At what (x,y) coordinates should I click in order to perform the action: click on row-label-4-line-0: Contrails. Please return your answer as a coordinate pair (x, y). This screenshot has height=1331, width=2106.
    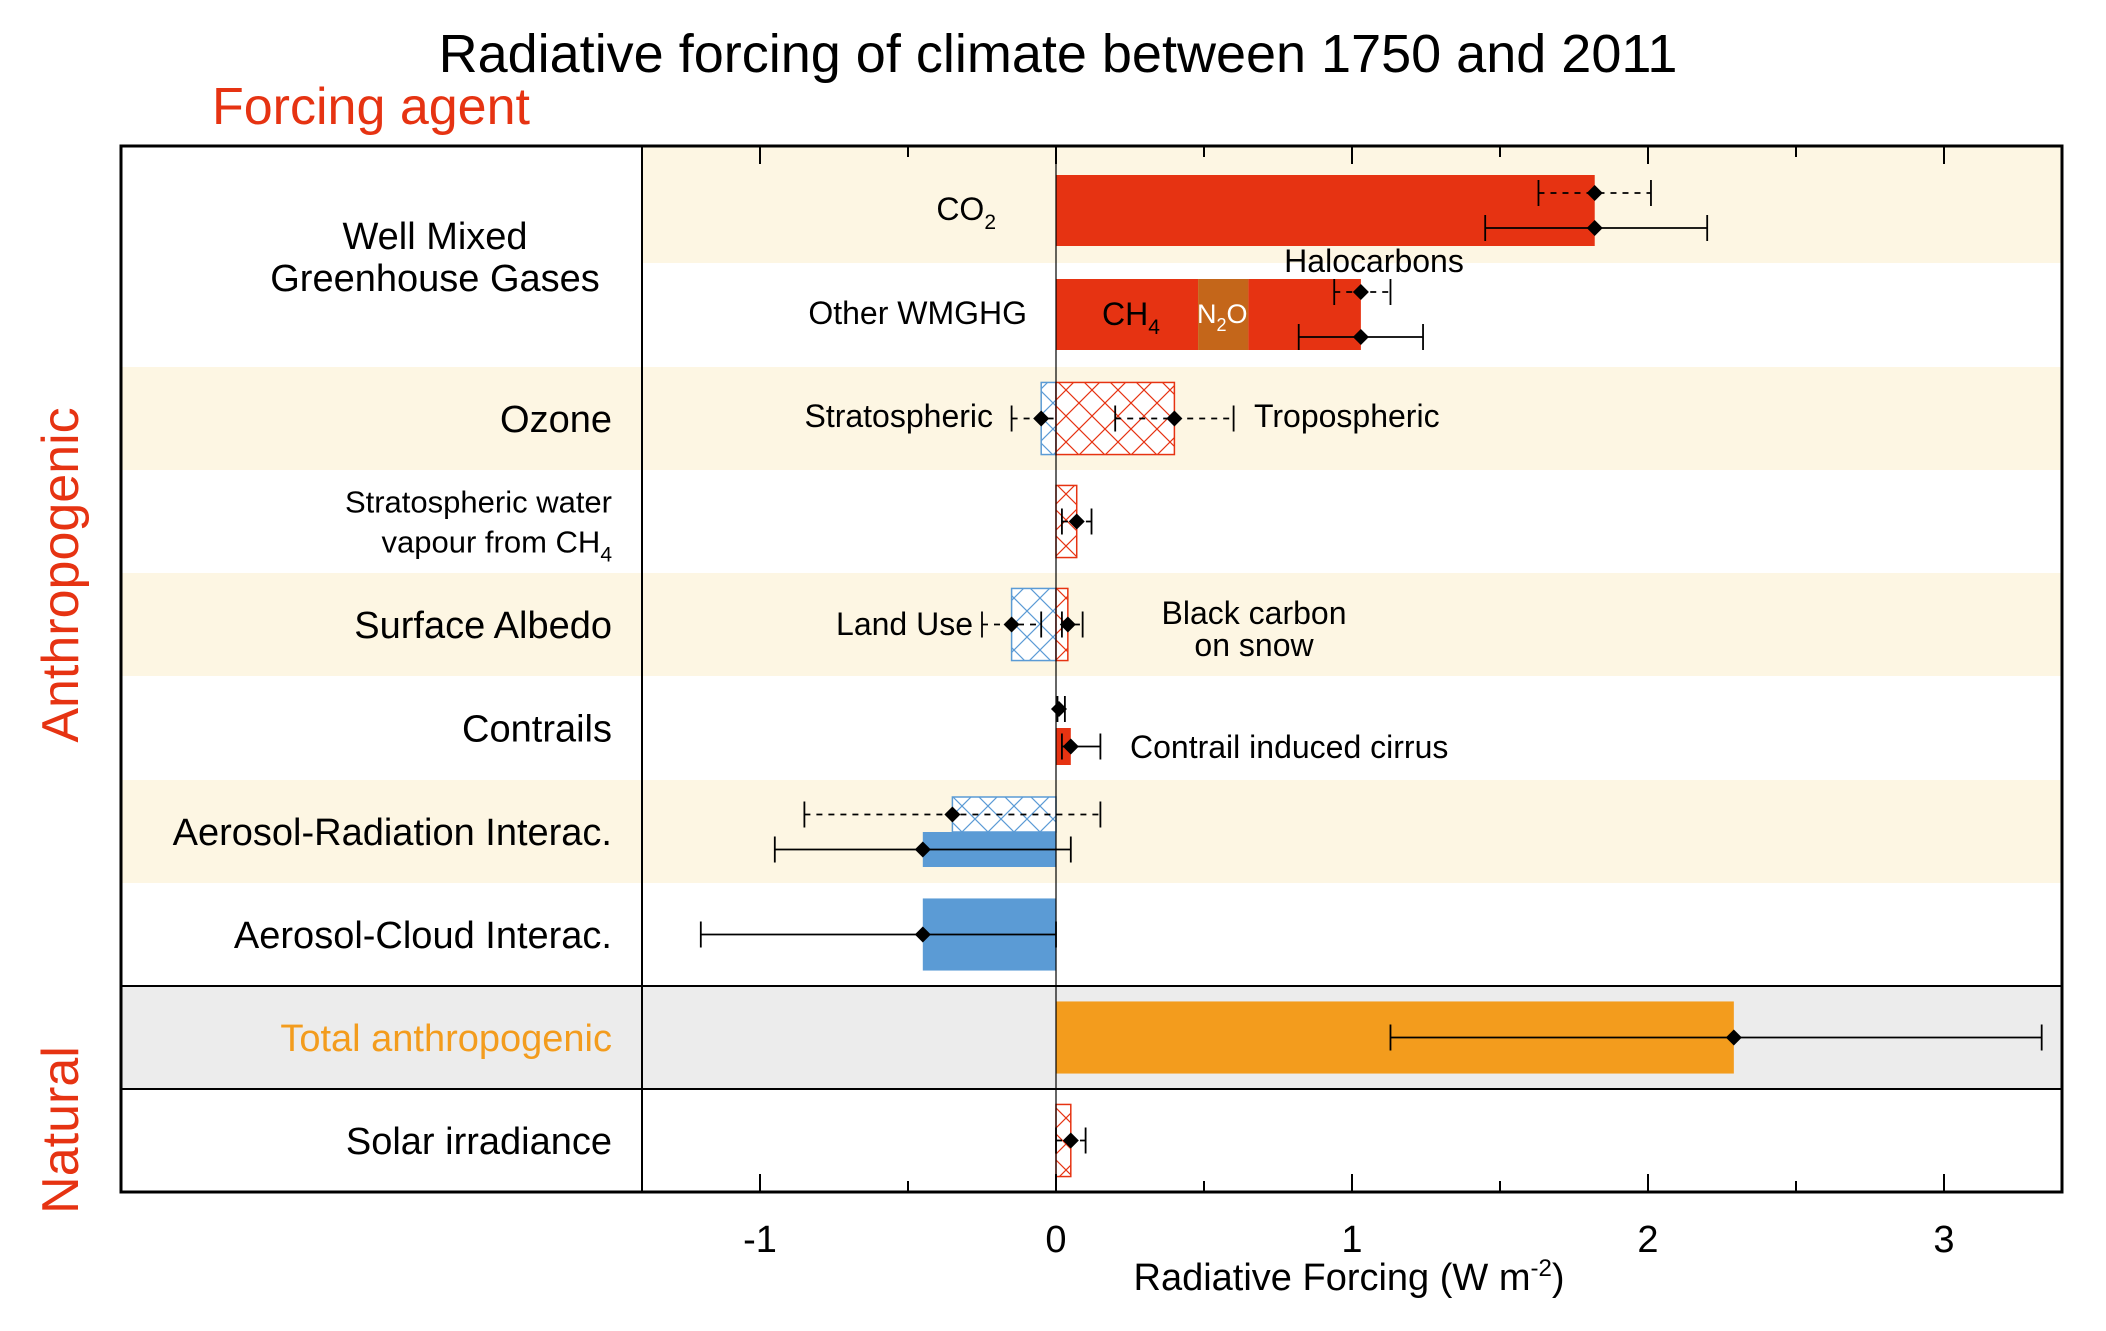
    Looking at the image, I should click on (537, 729).